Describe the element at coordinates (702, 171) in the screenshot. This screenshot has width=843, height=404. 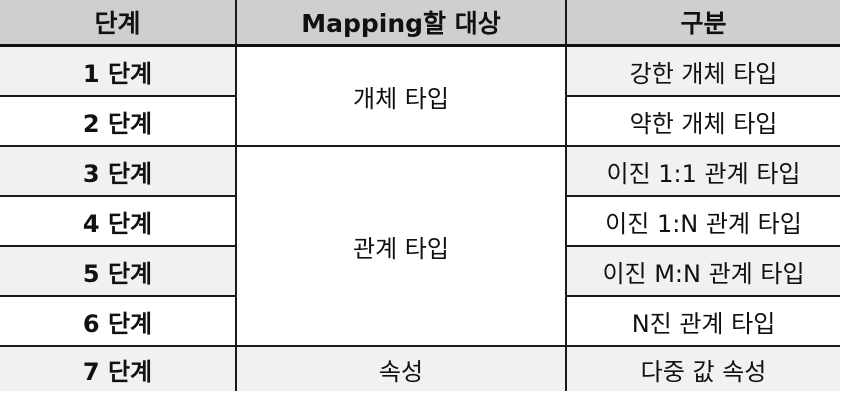
I see `category-cell: 이진 1:1 관계 타입` at that location.